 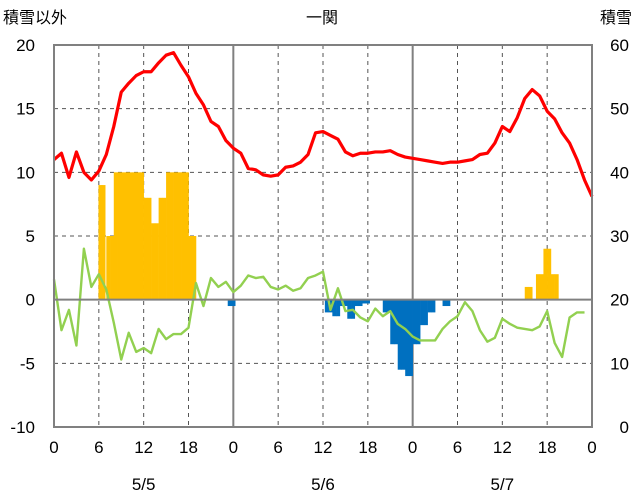 What do you see at coordinates (616, 17) in the screenshot?
I see `right-axis-label: 積雪` at bounding box center [616, 17].